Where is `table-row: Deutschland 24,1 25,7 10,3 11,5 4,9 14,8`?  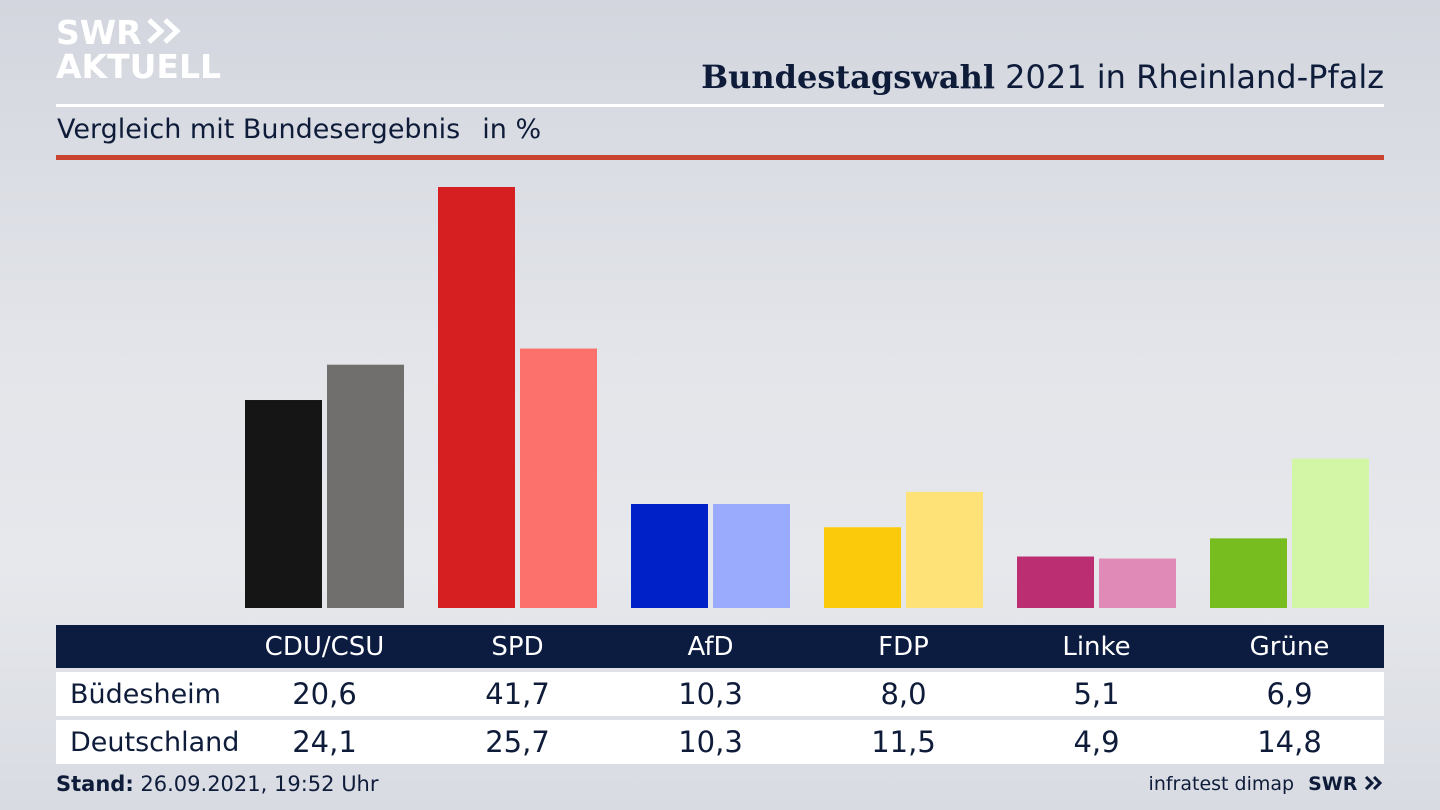 table-row: Deutschland 24,1 25,7 10,3 11,5 4,9 14,8 is located at coordinates (720, 742).